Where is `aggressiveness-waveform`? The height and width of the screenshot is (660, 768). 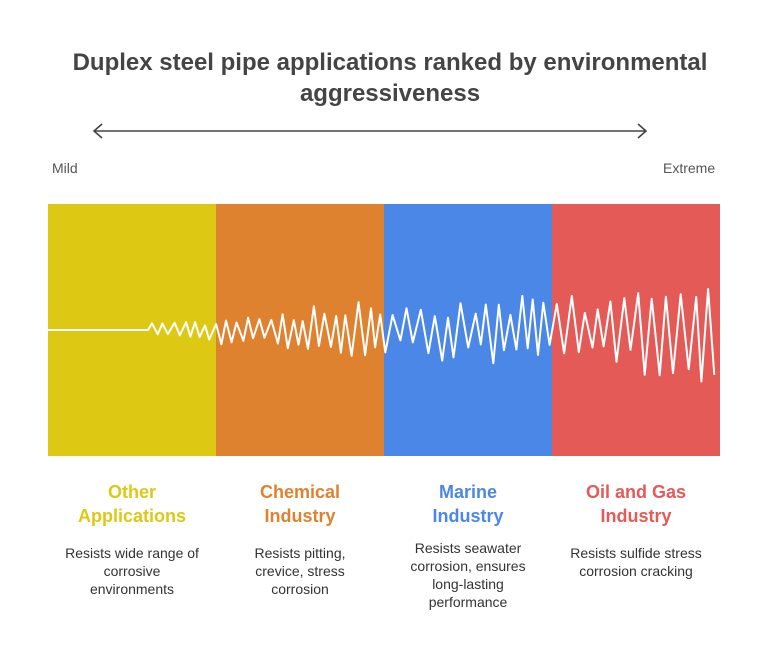 aggressiveness-waveform is located at coordinates (382, 335).